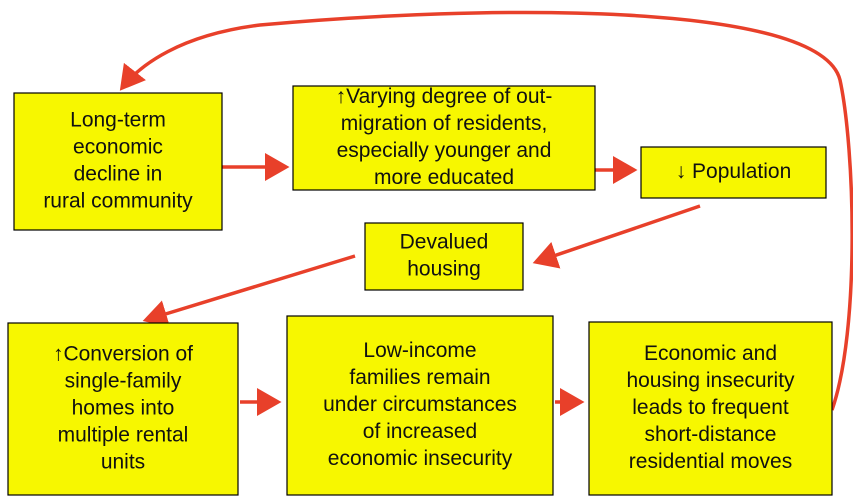  I want to click on node-label: rural community, so click(118, 201).